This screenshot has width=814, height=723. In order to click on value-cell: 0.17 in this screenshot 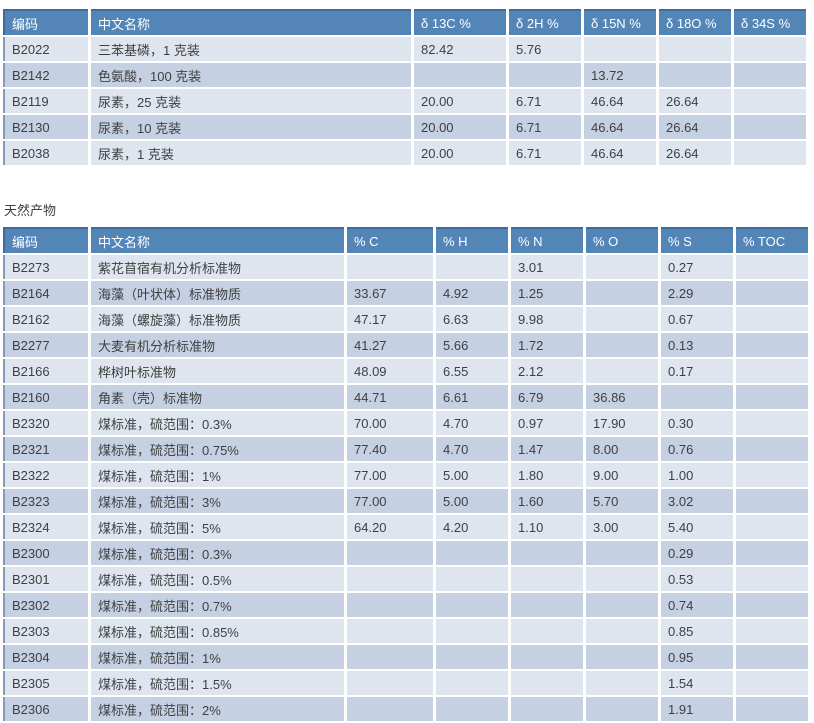, I will do `click(697, 371)`.